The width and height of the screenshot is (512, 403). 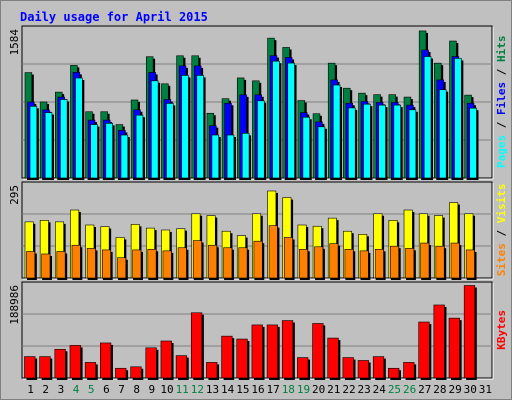 What do you see at coordinates (45, 389) in the screenshot?
I see `x-tick-label-day-2: 2` at bounding box center [45, 389].